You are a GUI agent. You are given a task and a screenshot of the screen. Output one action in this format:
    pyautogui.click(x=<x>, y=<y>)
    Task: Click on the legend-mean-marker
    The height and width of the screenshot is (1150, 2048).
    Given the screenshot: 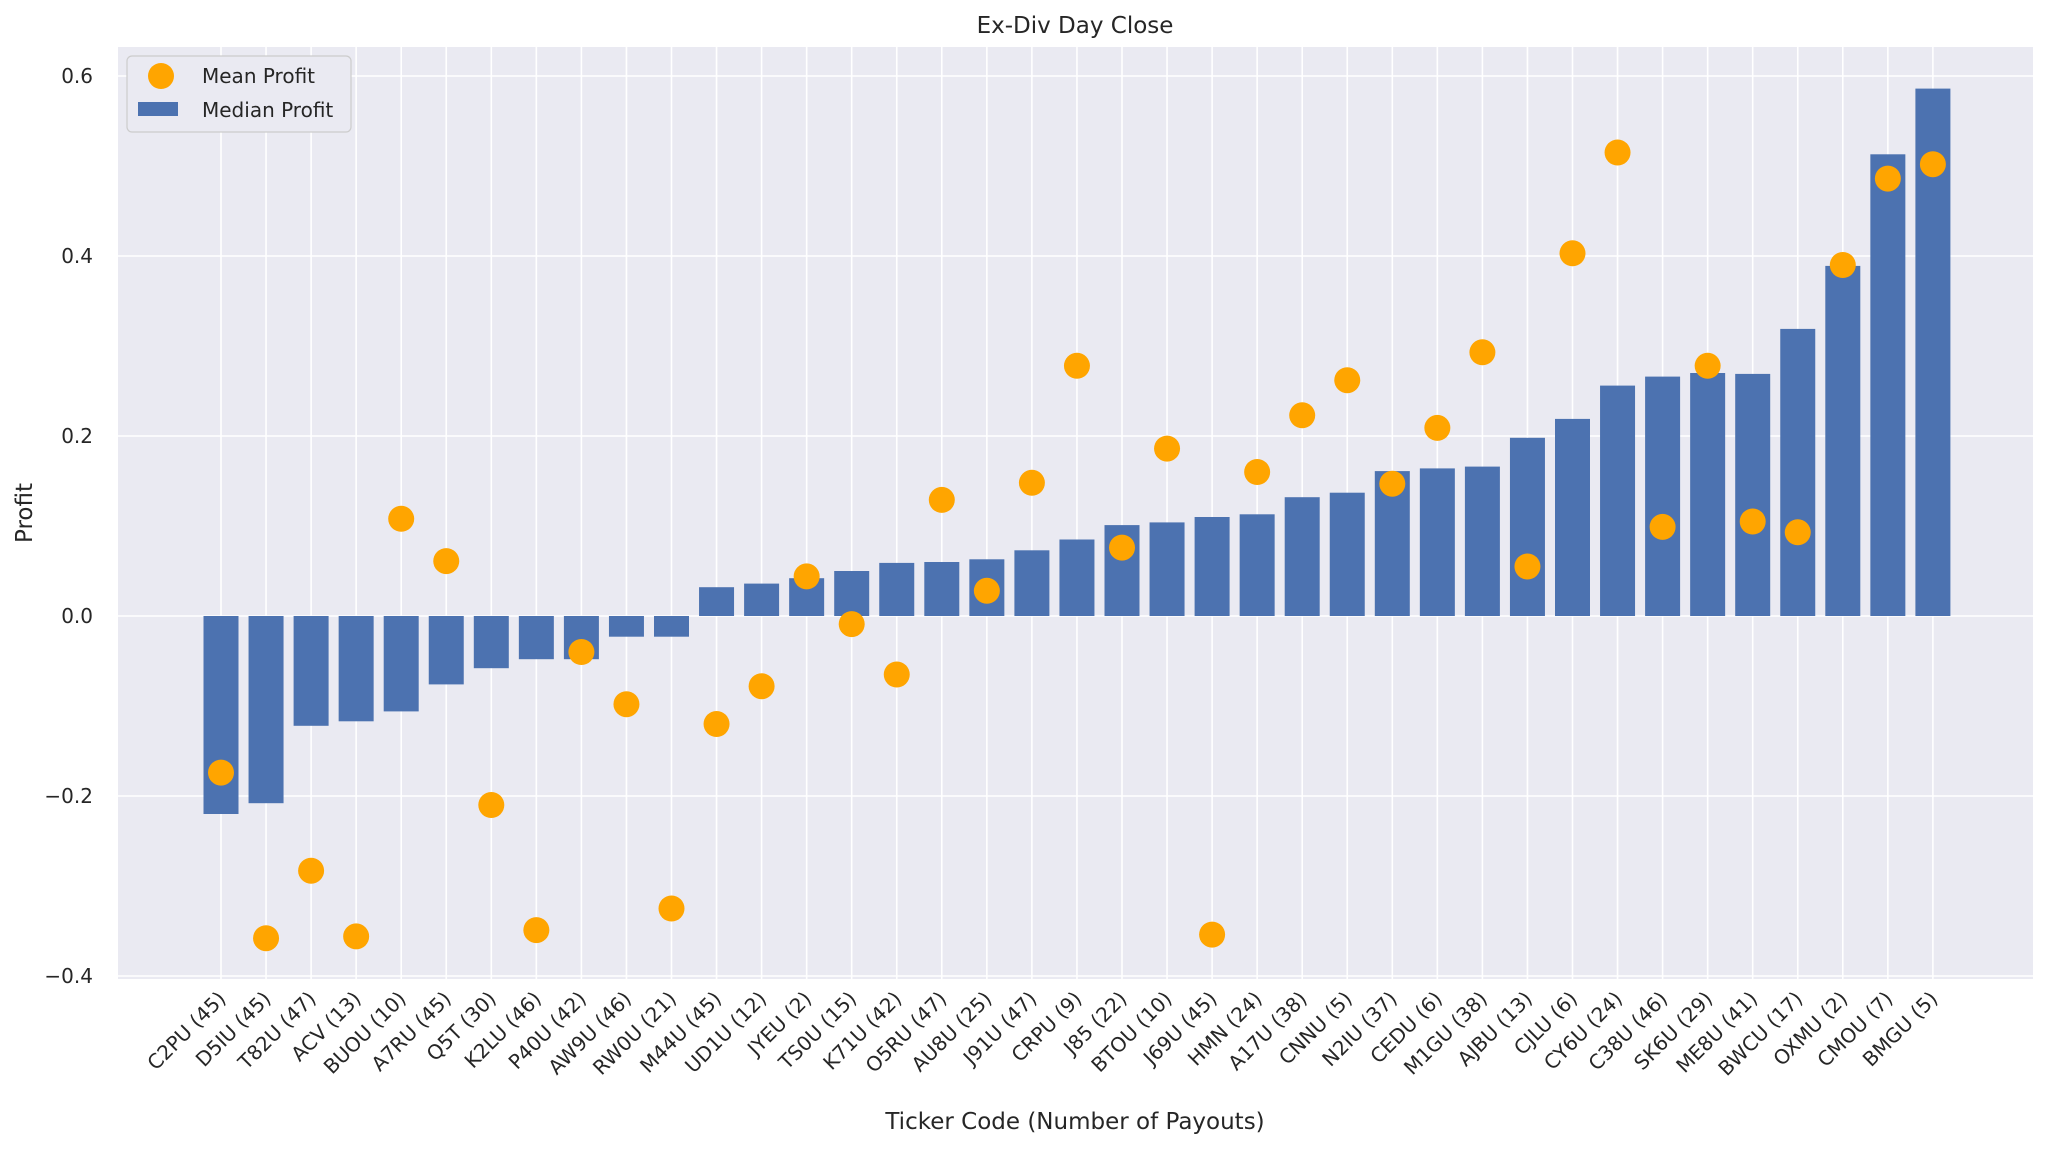 What is the action you would take?
    pyautogui.click(x=161, y=76)
    